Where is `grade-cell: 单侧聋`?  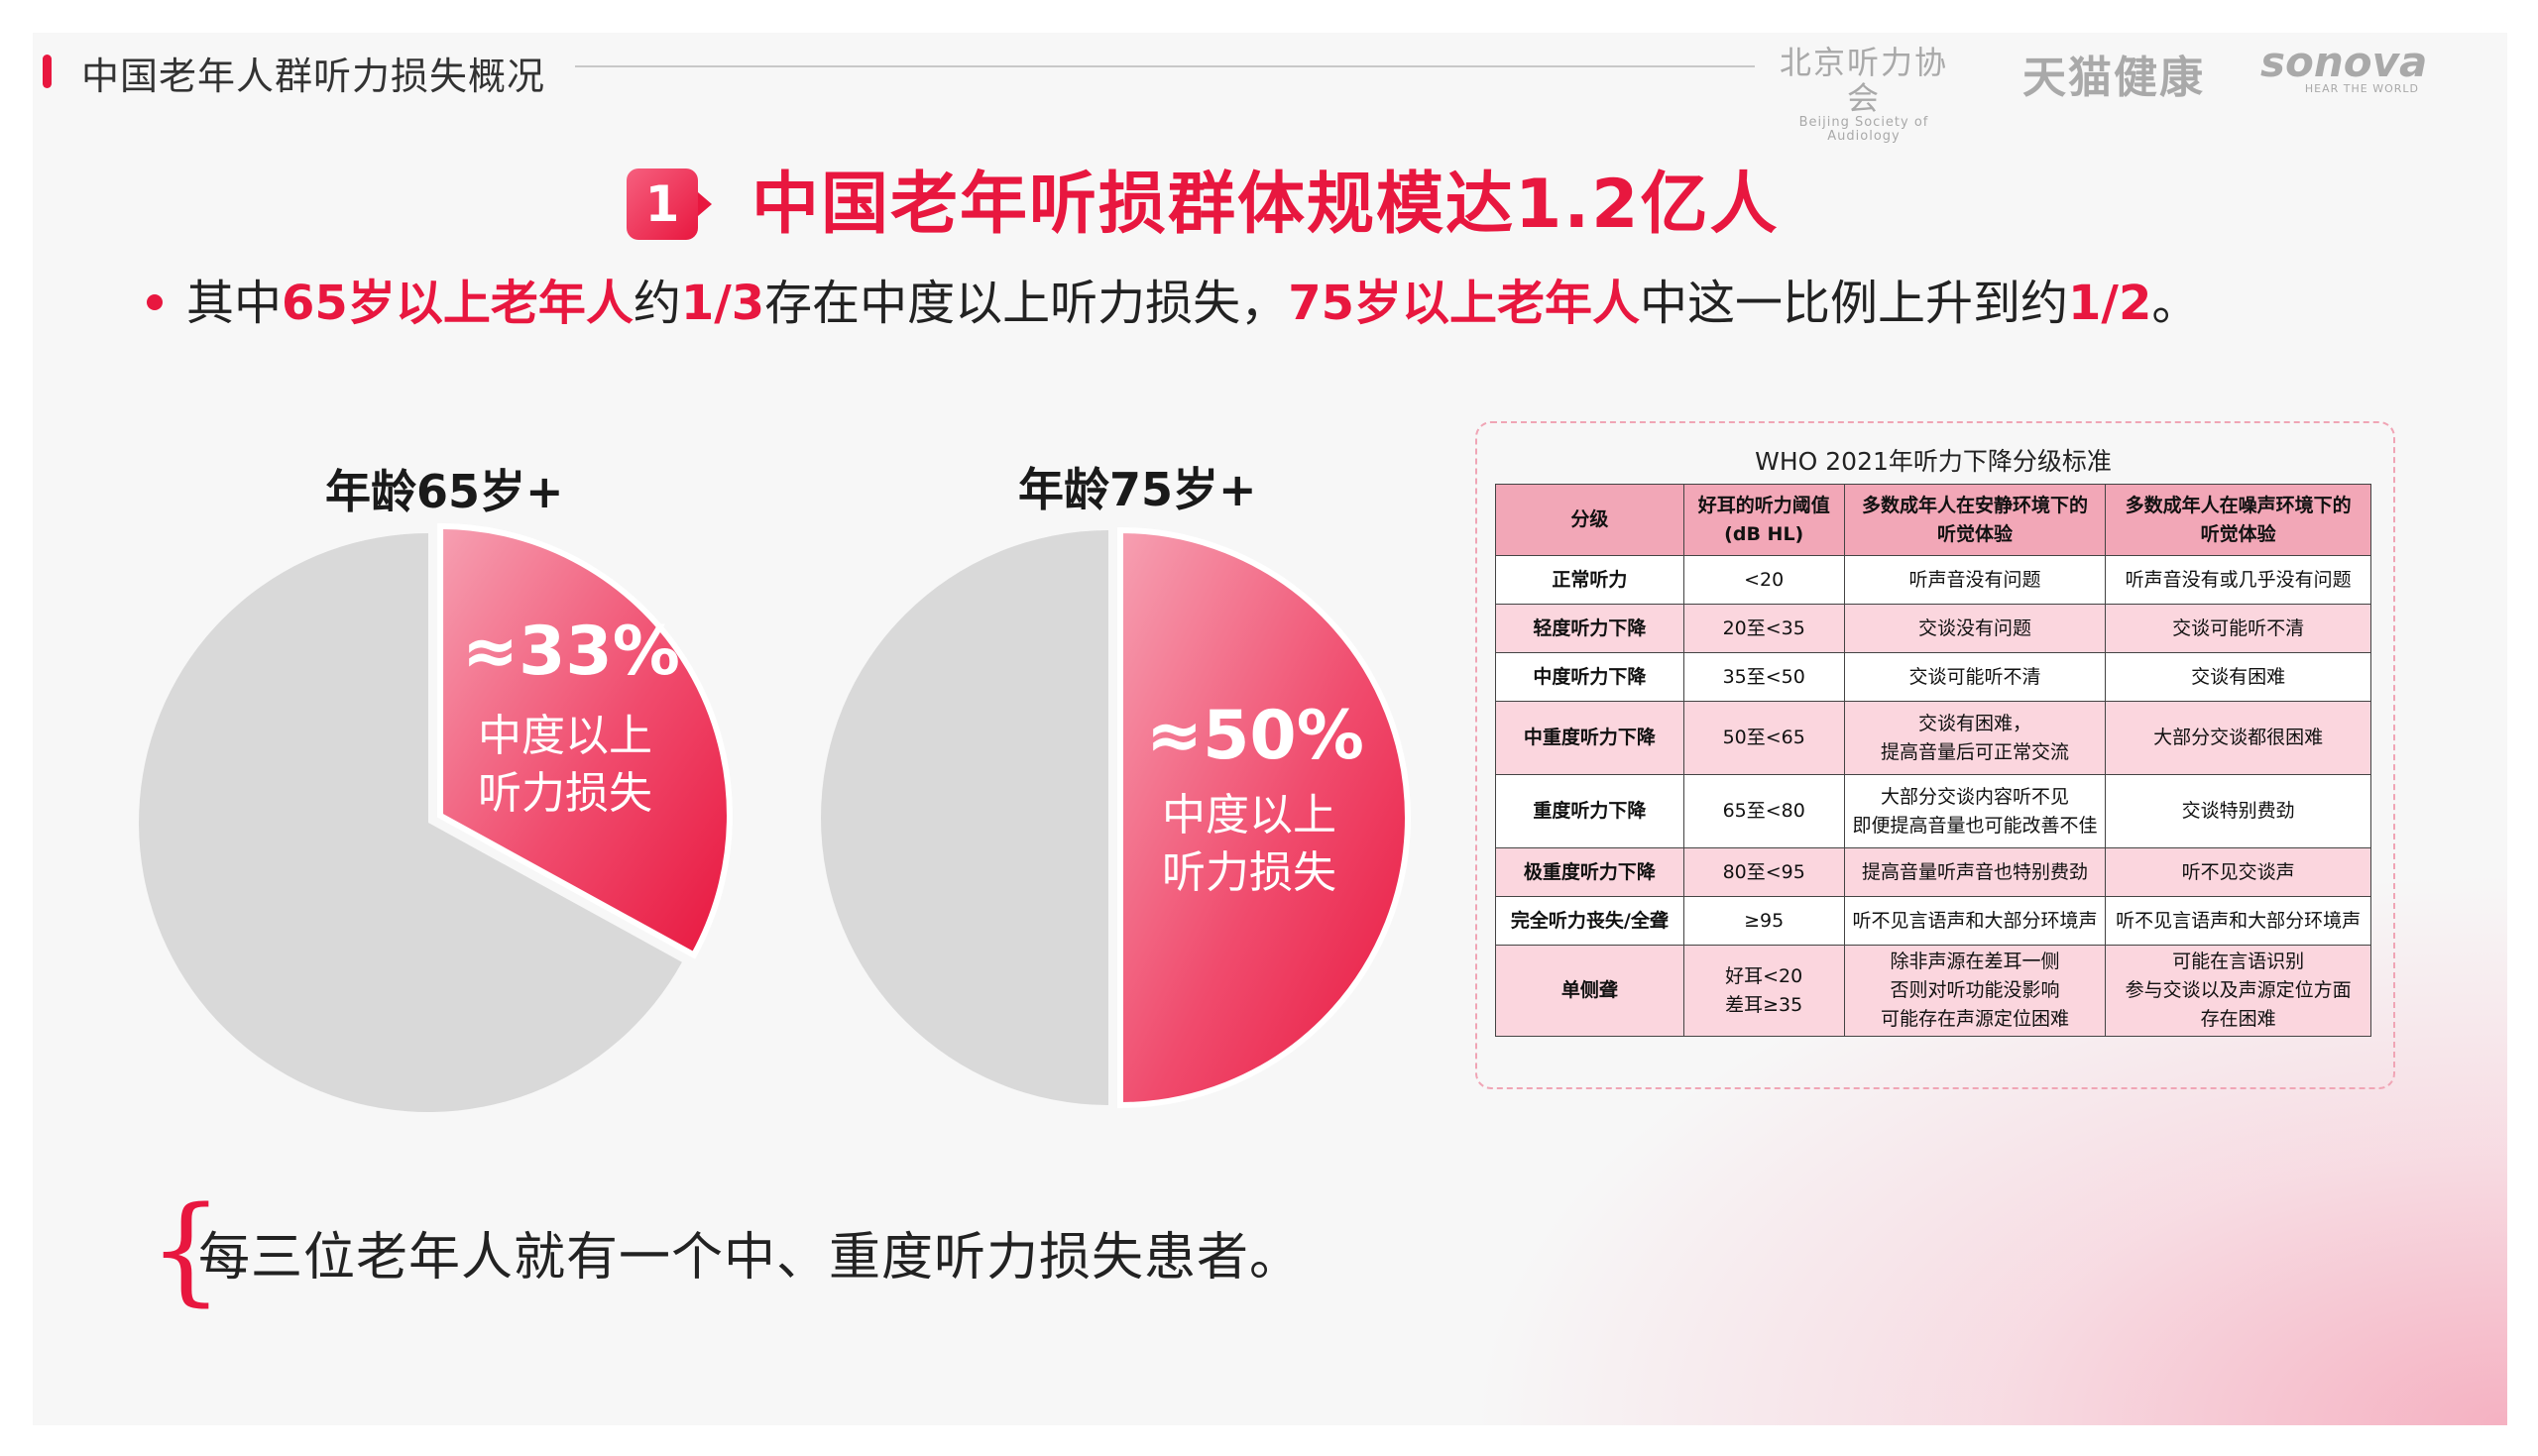 grade-cell: 单侧聋 is located at coordinates (1589, 991).